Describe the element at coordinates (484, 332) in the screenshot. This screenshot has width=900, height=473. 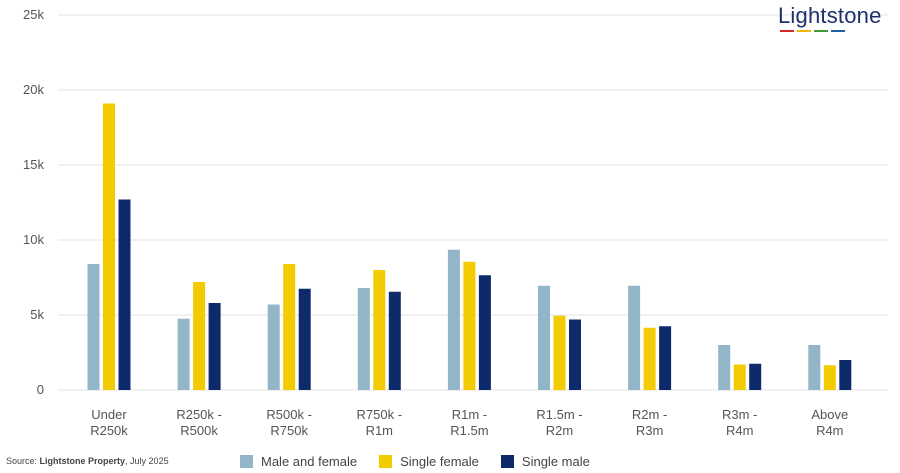
I see `bar-single-male-r1m-r1-5m` at that location.